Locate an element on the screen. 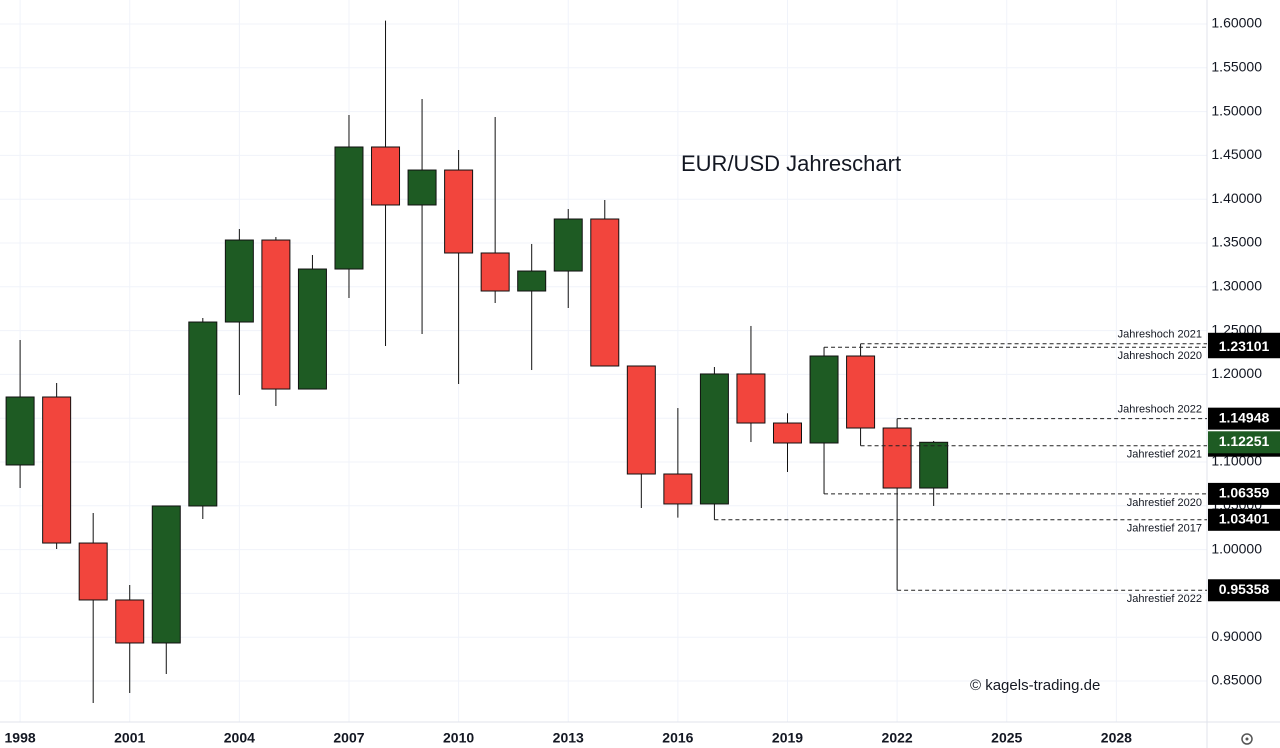 This screenshot has height=748, width=1280. y-tick-label: 1.40000 is located at coordinates (1236, 198).